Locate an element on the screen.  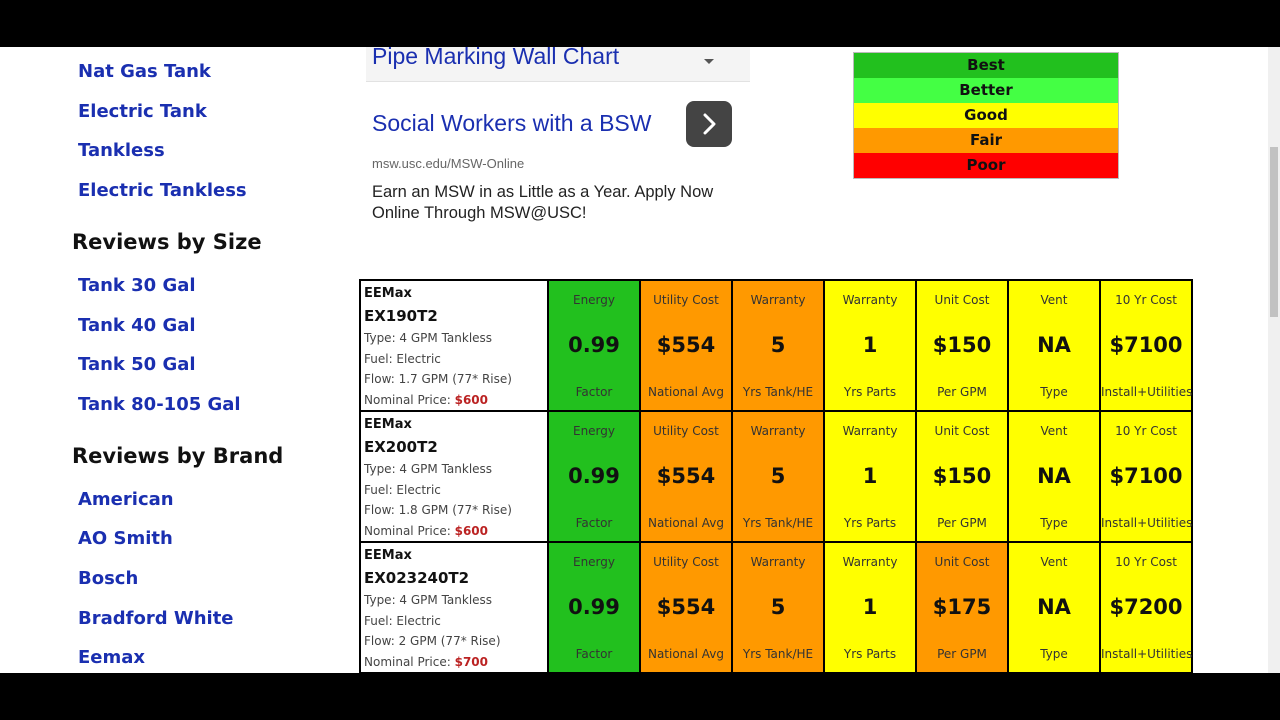
chevron-down-icon is located at coordinates (709, 61).